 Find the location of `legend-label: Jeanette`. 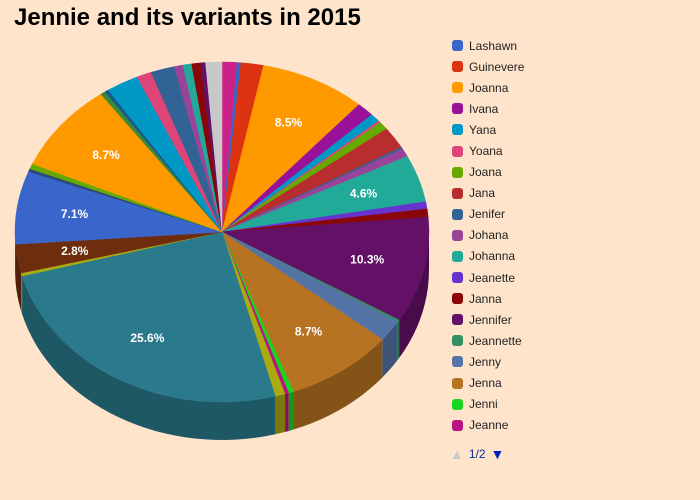

legend-label: Jeanette is located at coordinates (492, 277).